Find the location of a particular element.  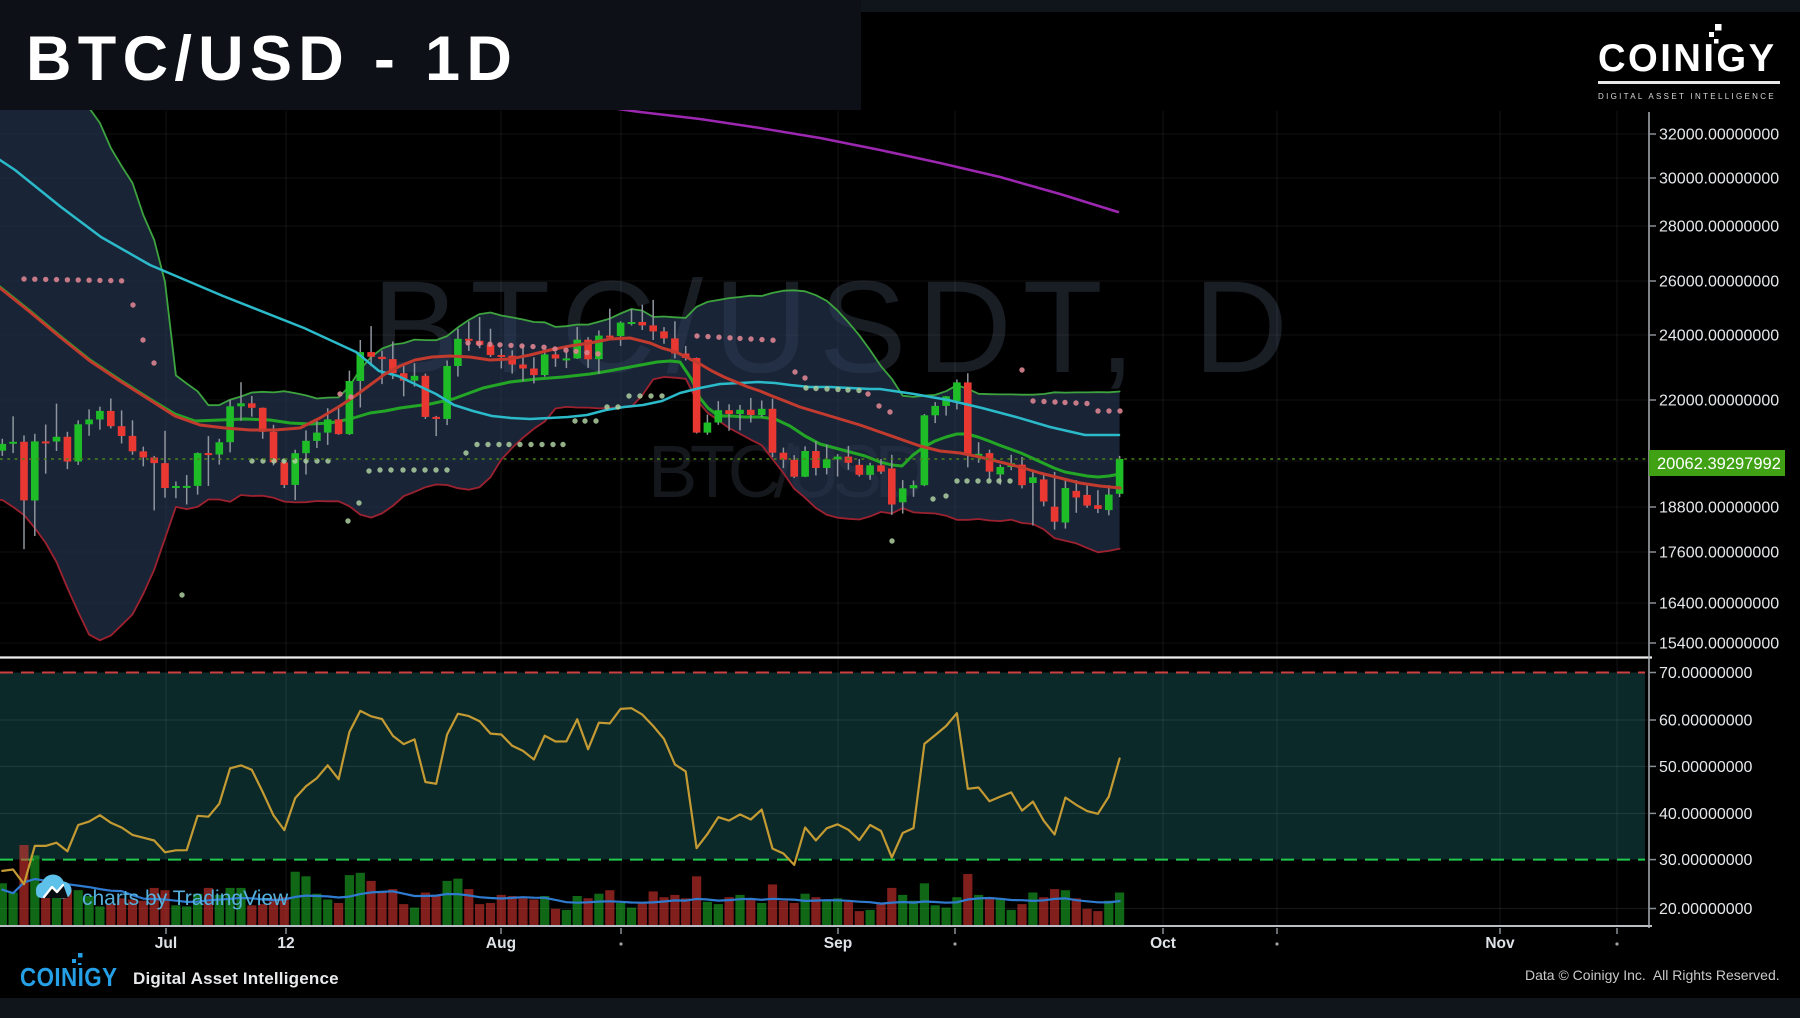

svg-text: 32000.00000000 is located at coordinates (1719, 135).